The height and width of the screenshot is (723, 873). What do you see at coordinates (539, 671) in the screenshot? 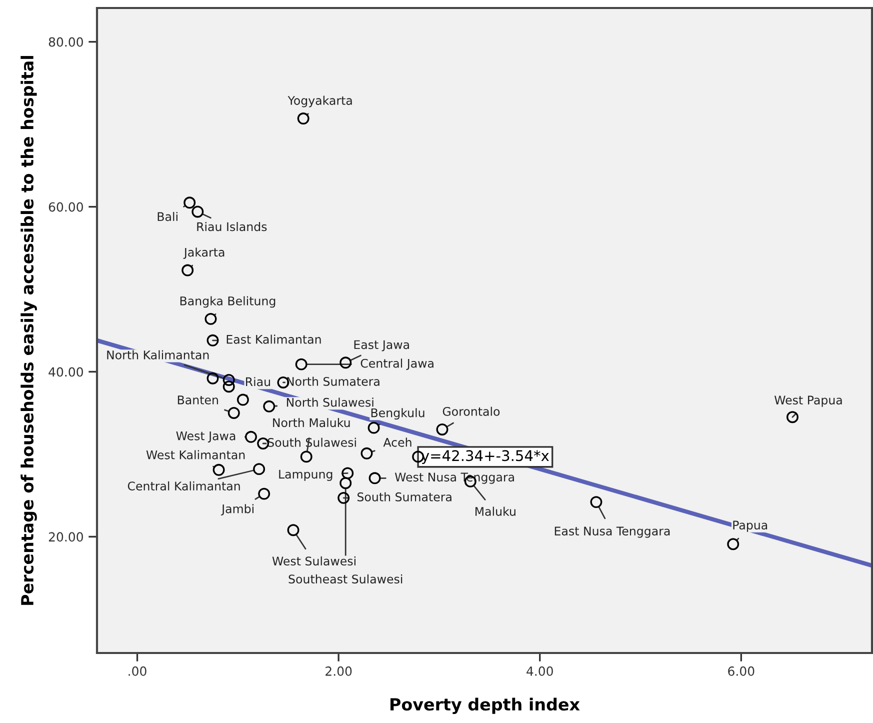
I see `x-tick-label: 4.00` at bounding box center [539, 671].